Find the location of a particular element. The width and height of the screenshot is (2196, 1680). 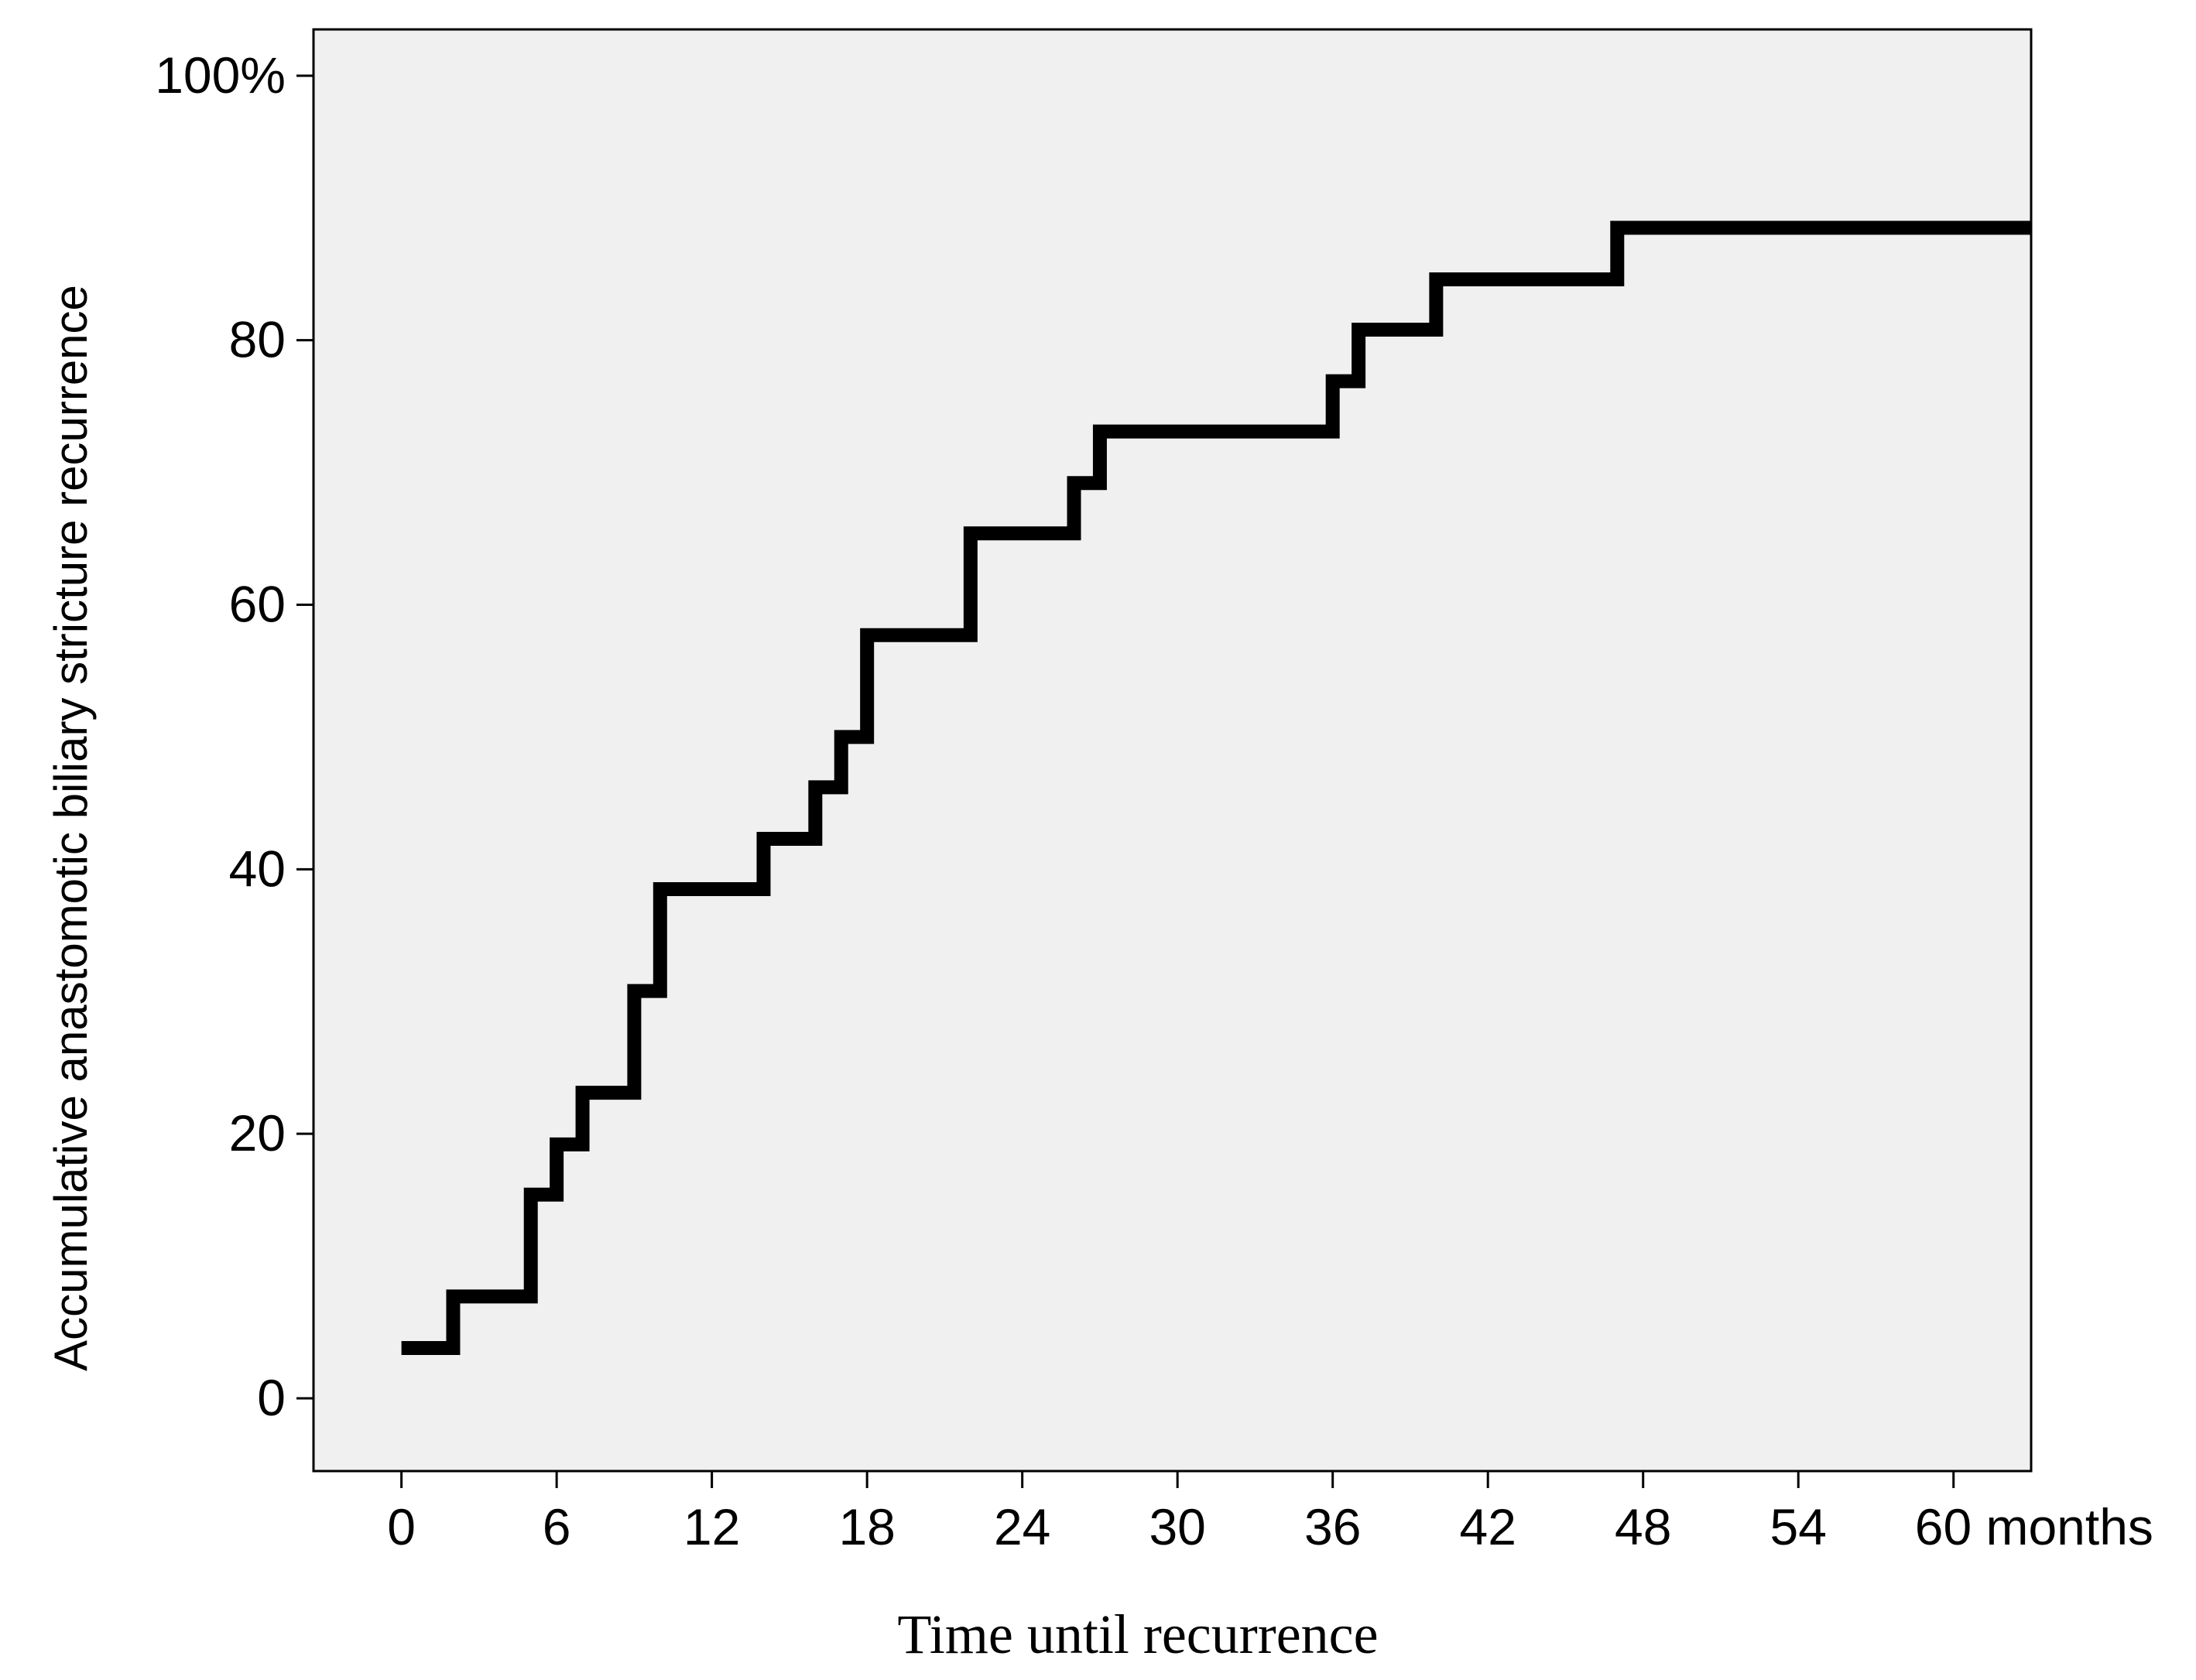

y-axis: 0 20 40 60 80 100% is located at coordinates (234, 736).